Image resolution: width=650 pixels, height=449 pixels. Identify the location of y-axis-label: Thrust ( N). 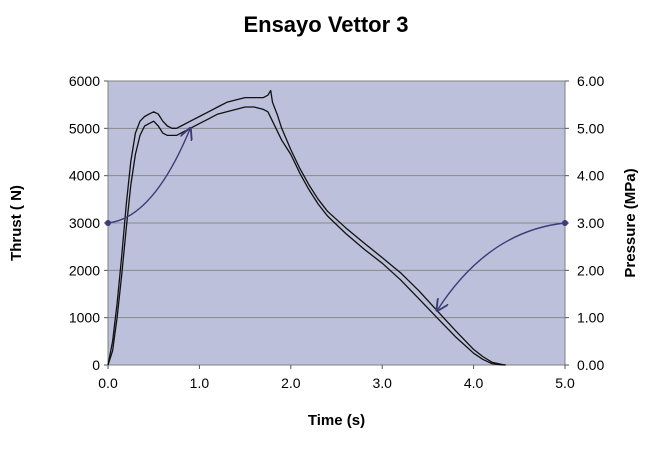
(16, 223).